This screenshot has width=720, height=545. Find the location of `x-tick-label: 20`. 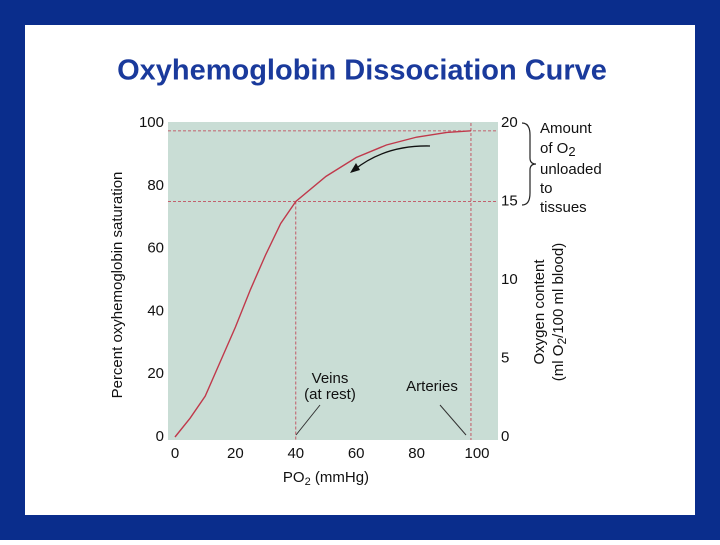

x-tick-label: 20 is located at coordinates (235, 453).